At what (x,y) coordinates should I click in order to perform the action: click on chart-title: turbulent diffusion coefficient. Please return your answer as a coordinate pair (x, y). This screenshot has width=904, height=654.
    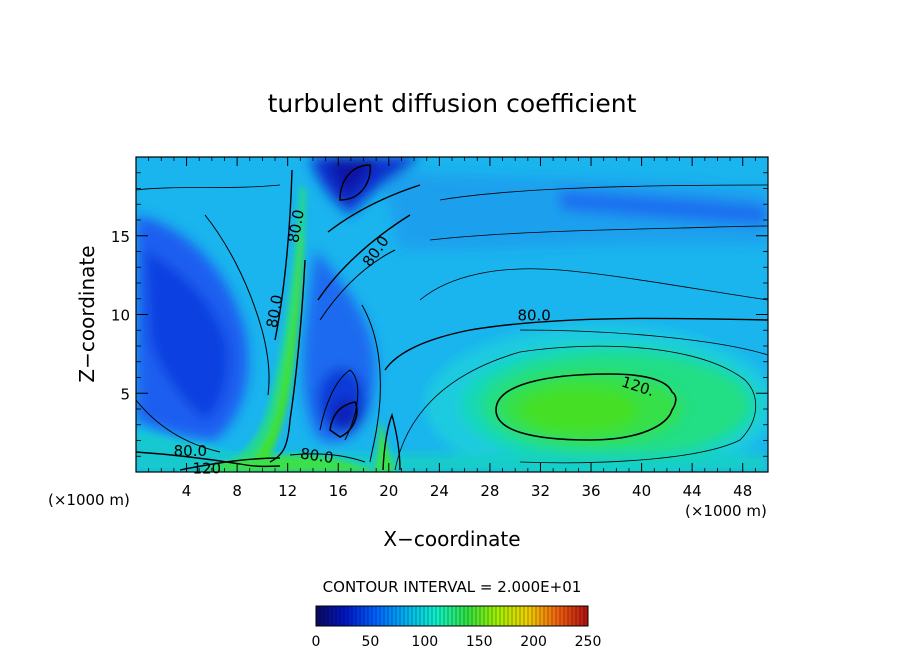
    Looking at the image, I should click on (452, 103).